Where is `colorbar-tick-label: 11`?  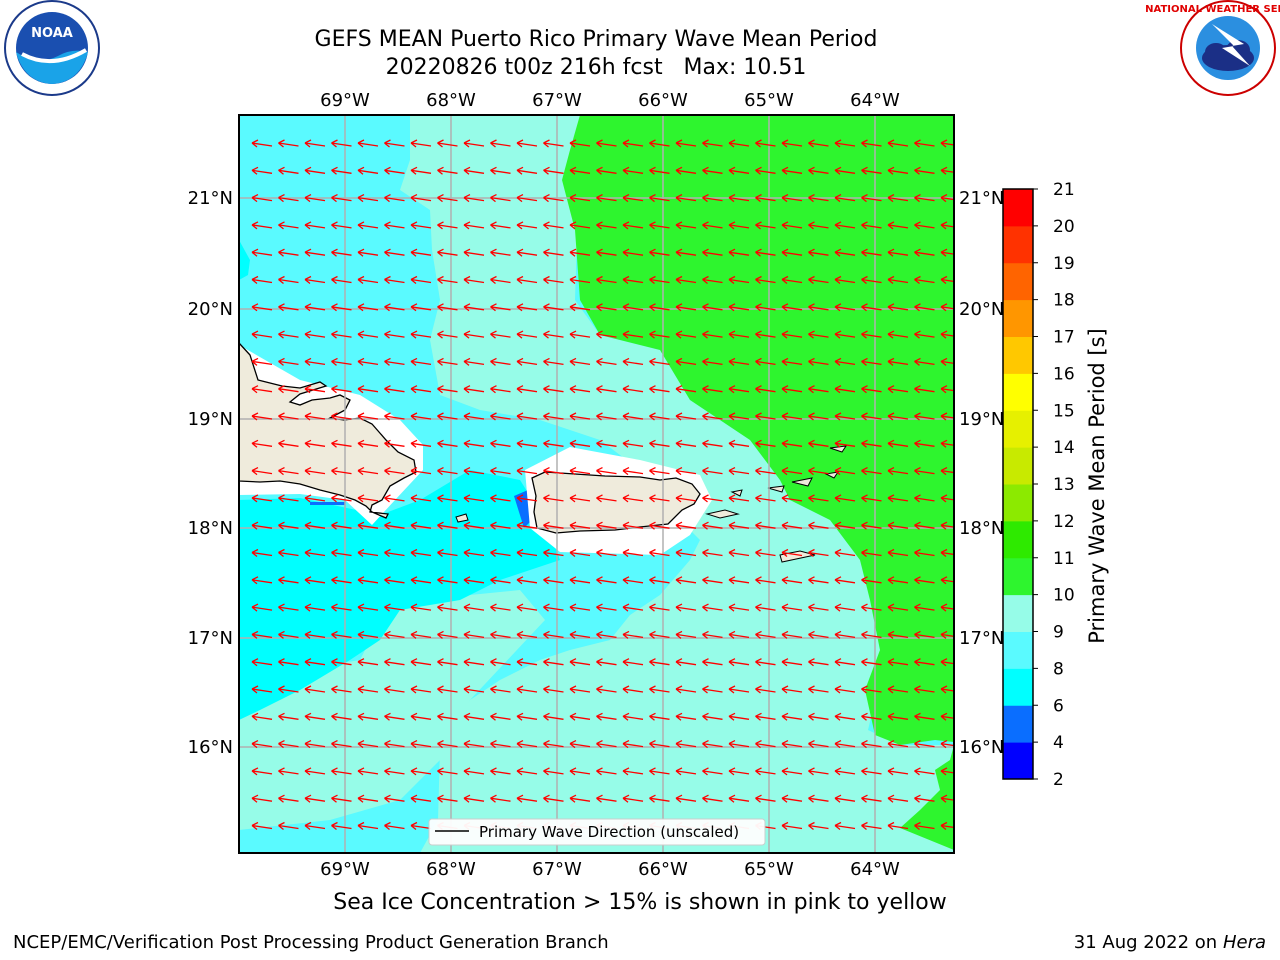 colorbar-tick-label: 11 is located at coordinates (1064, 559).